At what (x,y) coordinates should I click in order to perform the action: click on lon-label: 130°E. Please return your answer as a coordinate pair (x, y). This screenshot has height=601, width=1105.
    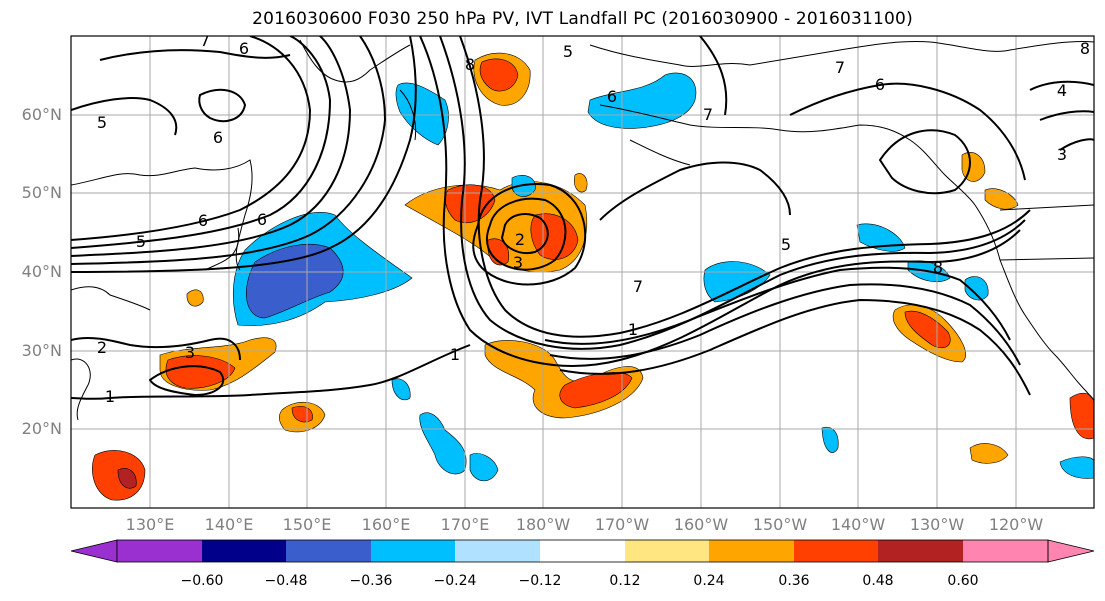
    Looking at the image, I should click on (150, 524).